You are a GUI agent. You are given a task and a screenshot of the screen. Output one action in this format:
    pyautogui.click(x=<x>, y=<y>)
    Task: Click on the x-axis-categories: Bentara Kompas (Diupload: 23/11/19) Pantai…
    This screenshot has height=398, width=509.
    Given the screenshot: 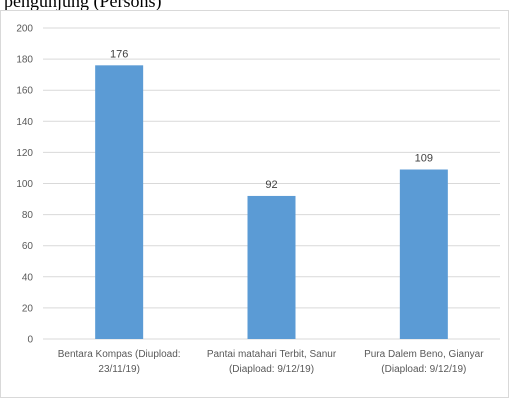 What is the action you would take?
    pyautogui.click(x=271, y=362)
    